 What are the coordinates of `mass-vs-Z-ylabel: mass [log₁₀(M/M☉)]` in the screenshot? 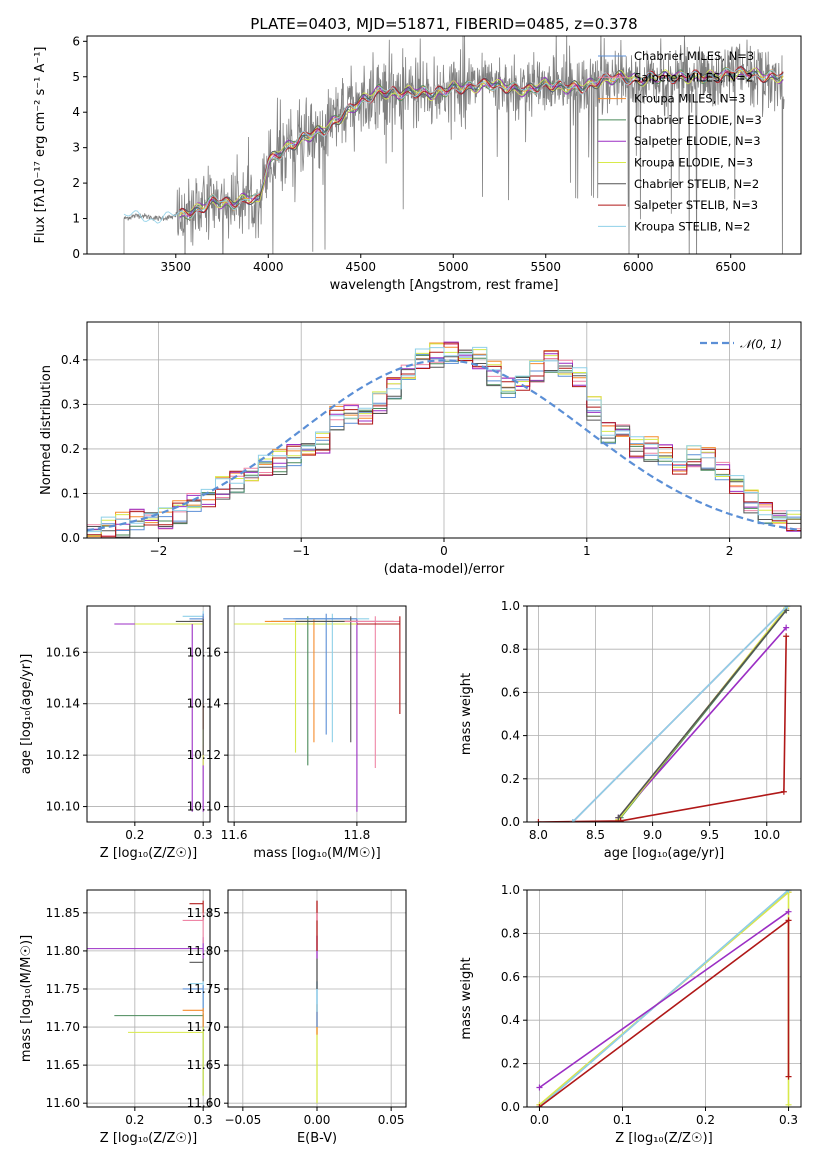 It's located at (26, 998).